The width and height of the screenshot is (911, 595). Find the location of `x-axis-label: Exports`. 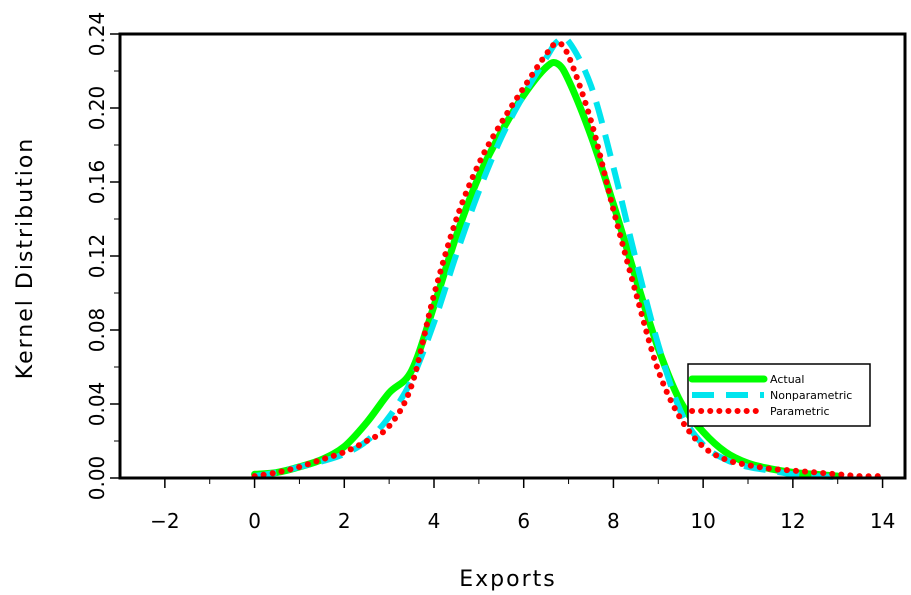

x-axis-label: Exports is located at coordinates (507, 579).